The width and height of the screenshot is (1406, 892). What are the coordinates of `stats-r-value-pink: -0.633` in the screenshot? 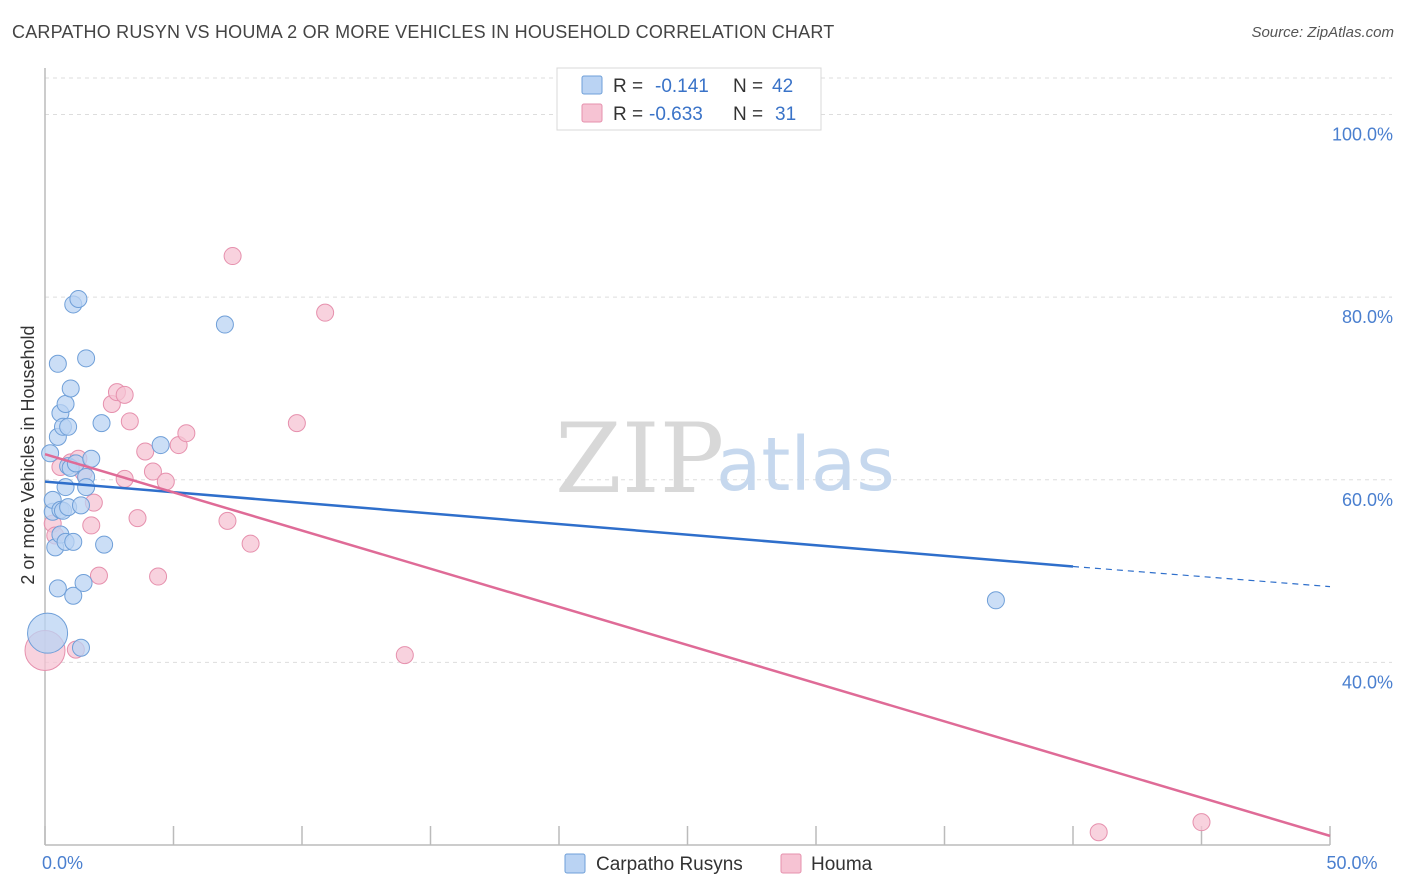 It's located at (676, 114).